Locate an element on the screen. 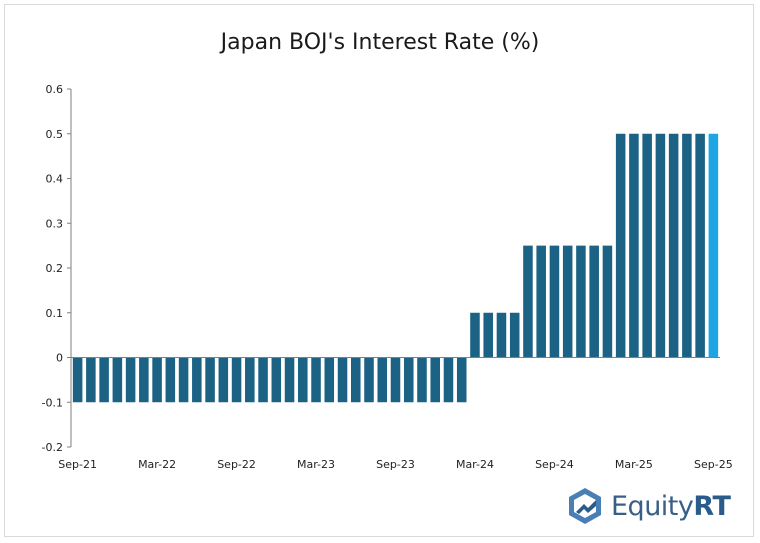 The image size is (760, 543). y-tick-label: -0.2 is located at coordinates (52, 447).